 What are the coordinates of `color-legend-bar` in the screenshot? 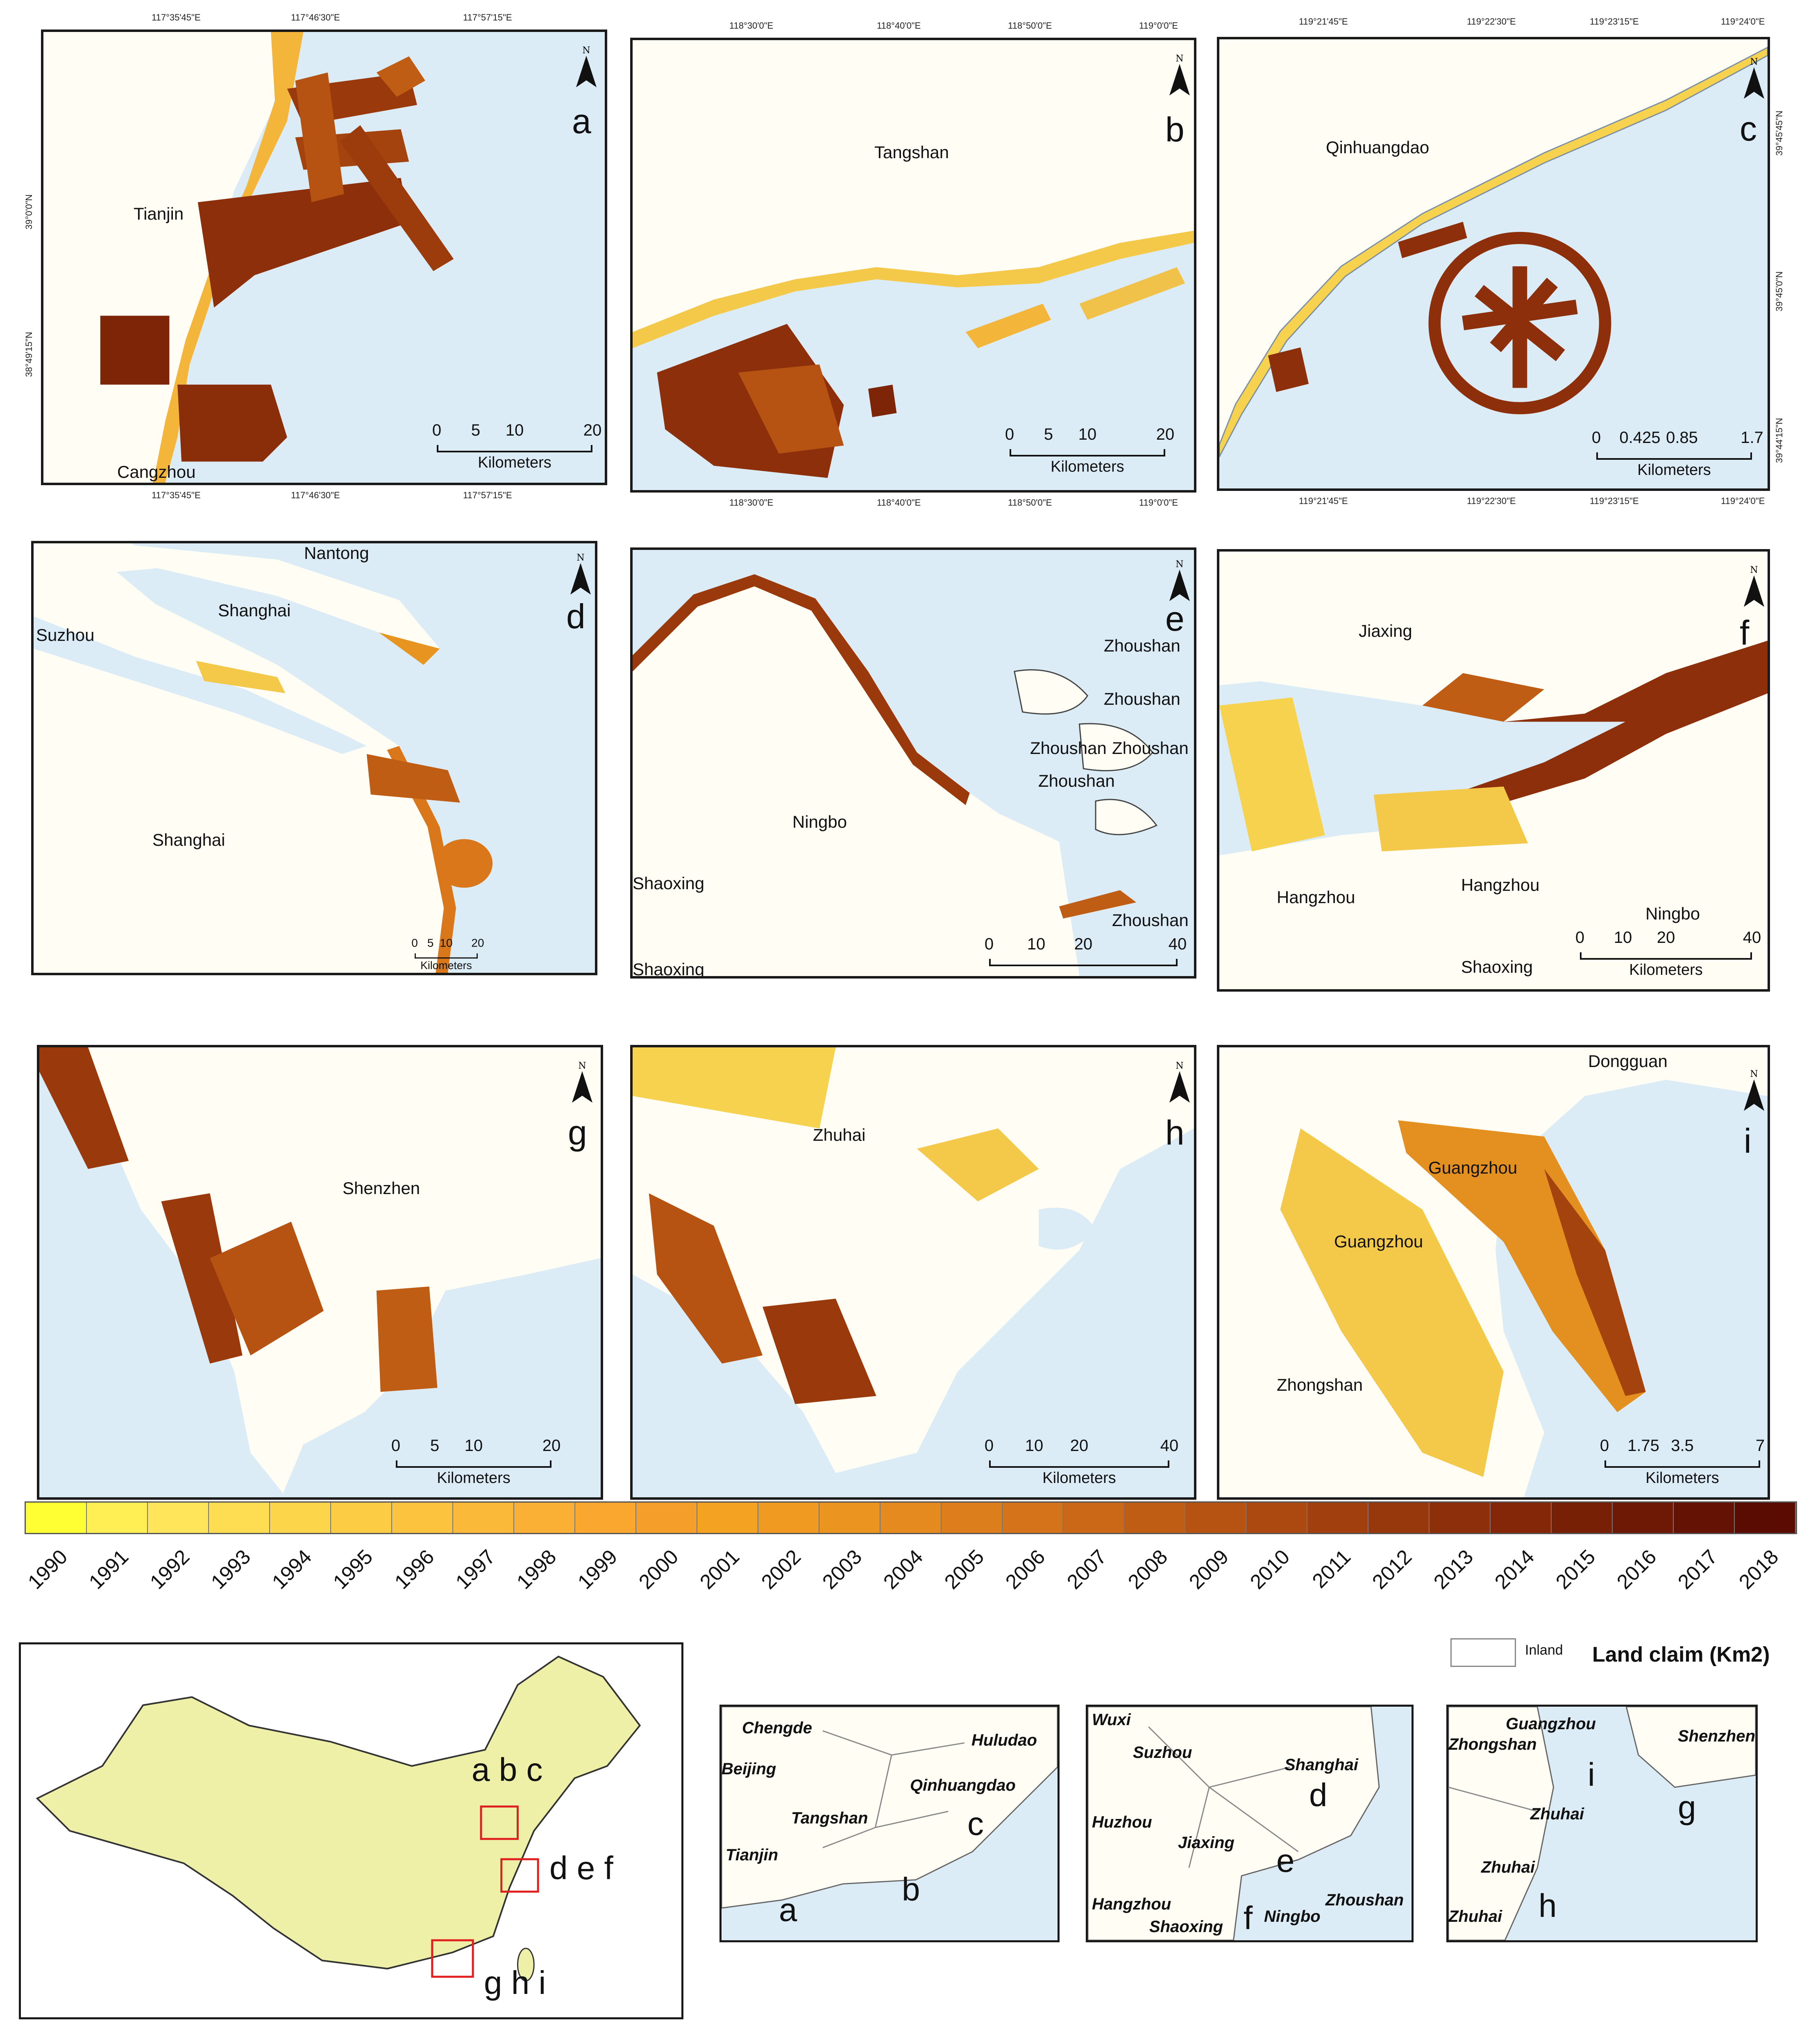 It's located at (911, 1517).